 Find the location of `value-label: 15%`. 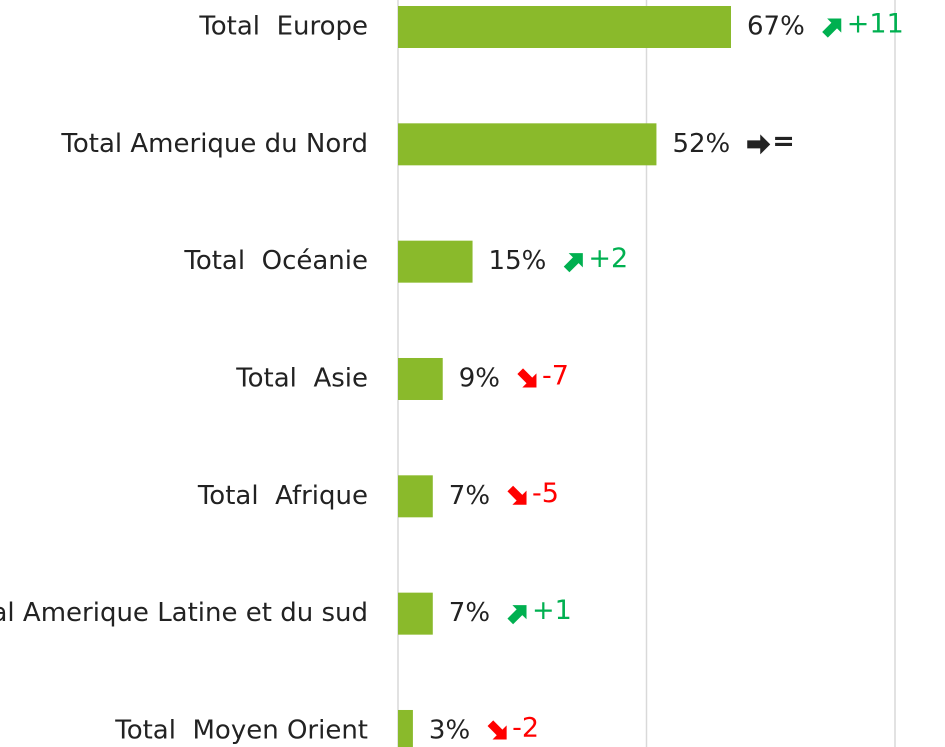

value-label: 15% is located at coordinates (518, 261).